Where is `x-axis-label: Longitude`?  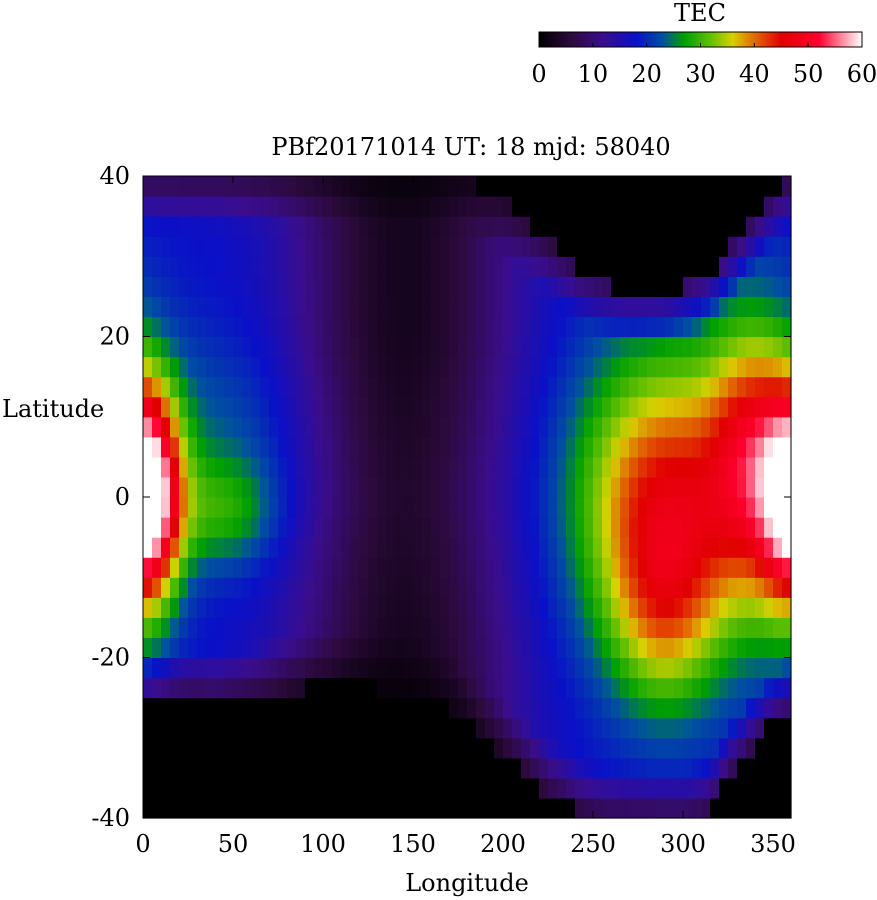
x-axis-label: Longitude is located at coordinates (467, 883).